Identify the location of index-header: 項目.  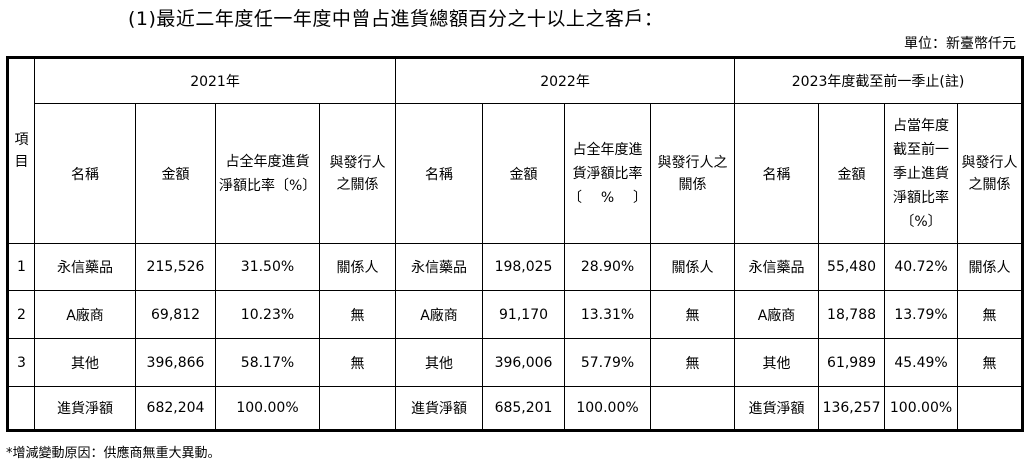
(21, 150).